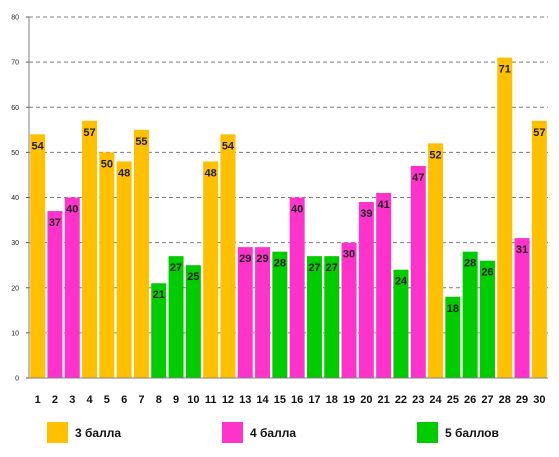 The height and width of the screenshot is (457, 559). I want to click on x-tick-label: 20, so click(366, 400).